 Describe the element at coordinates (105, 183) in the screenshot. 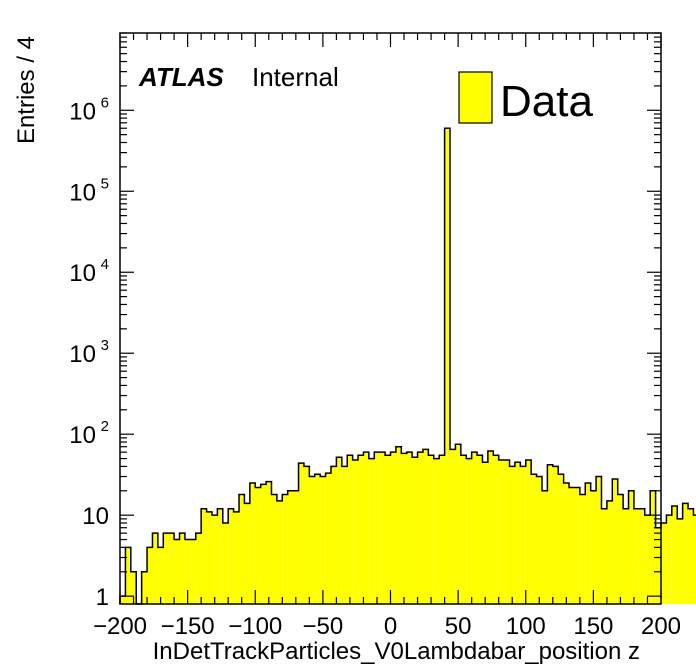

I see `y-tick-label-exponent: 5` at that location.